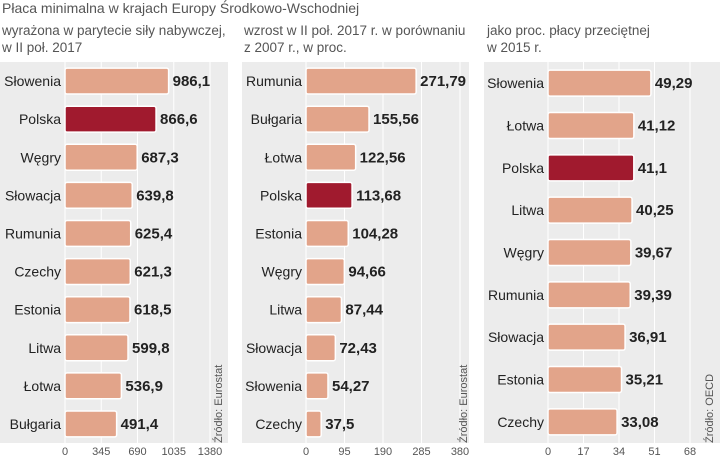 The height and width of the screenshot is (458, 720). Describe the element at coordinates (653, 295) in the screenshot. I see `value-label: 39,39` at that location.